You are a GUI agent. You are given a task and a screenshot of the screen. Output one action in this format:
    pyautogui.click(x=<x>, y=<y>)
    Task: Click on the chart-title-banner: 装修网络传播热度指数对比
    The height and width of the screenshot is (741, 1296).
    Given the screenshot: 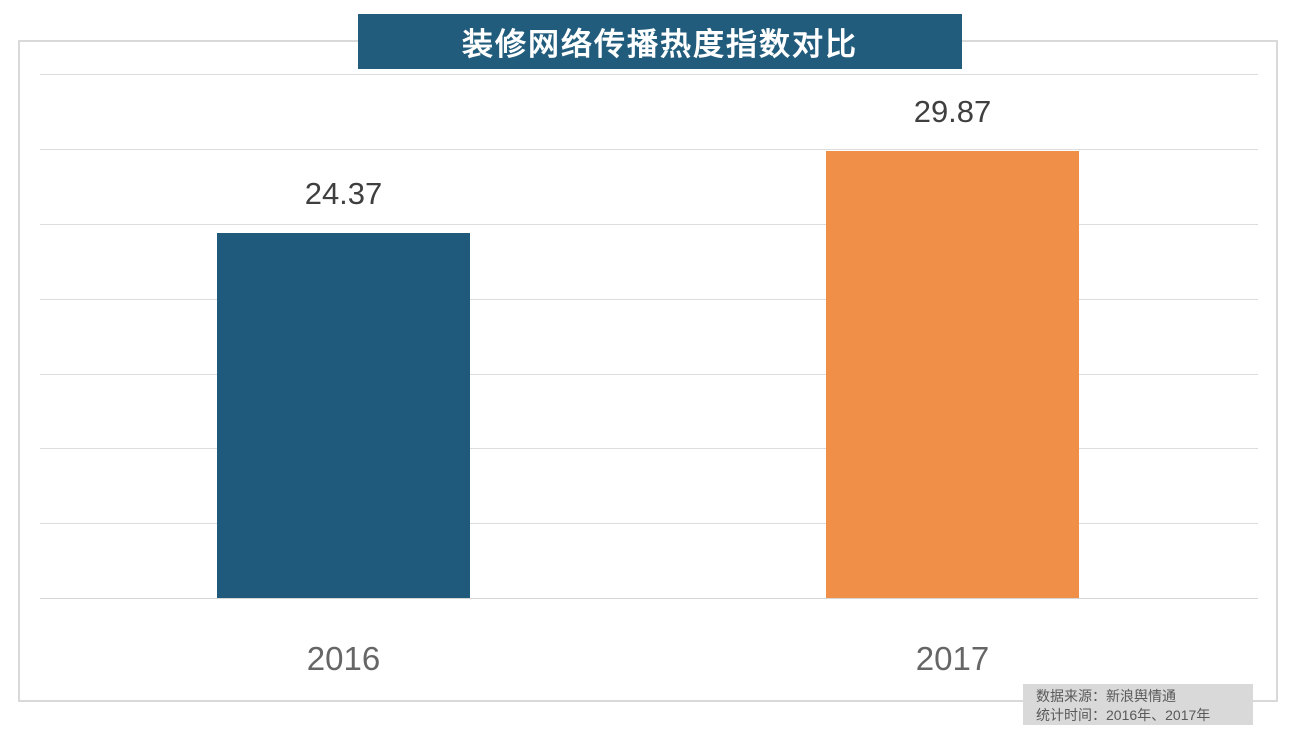 What is the action you would take?
    pyautogui.click(x=660, y=41)
    